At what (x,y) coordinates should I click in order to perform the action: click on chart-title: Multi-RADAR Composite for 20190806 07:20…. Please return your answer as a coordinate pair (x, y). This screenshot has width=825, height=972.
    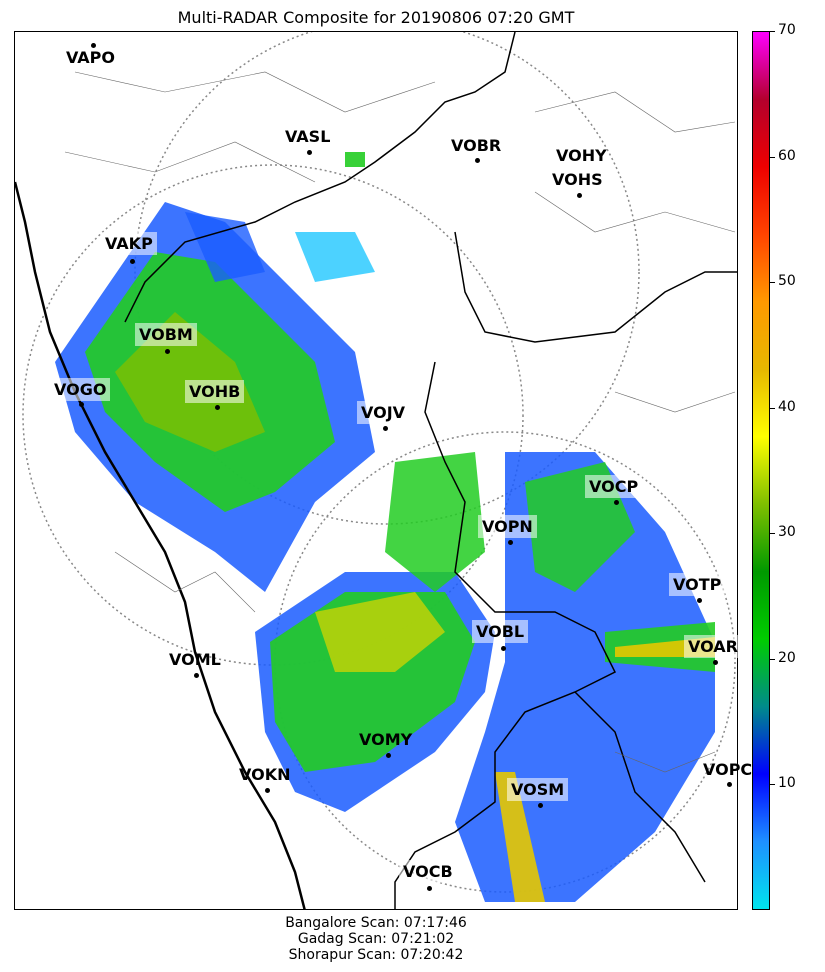
    Looking at the image, I should click on (376, 17).